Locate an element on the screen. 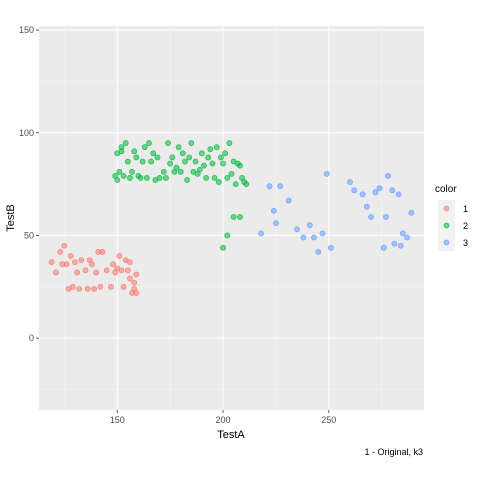 This screenshot has width=480, height=480. y-axis-ticks: 0 50 100 150 is located at coordinates (29, 184).